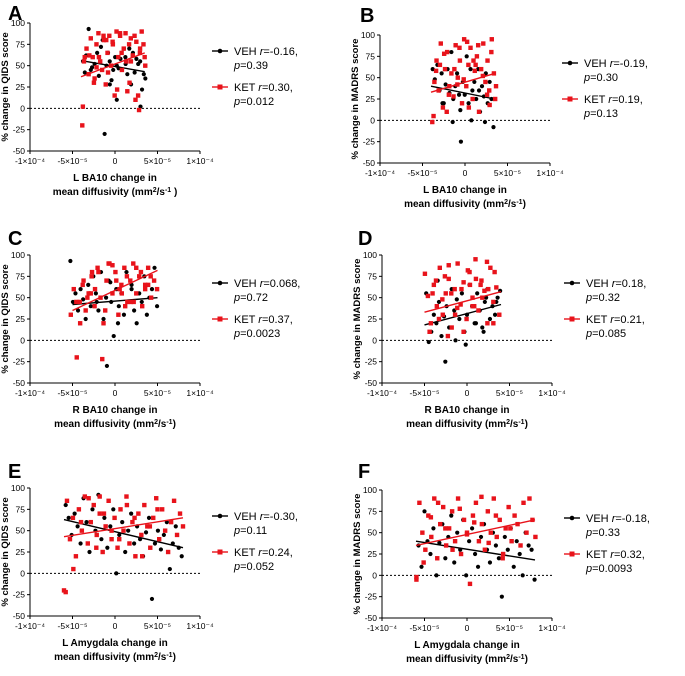 Image resolution: width=685 pixels, height=676 pixels. Describe the element at coordinates (250, 66) in the screenshot. I see `legend-veh-p: p=0.39` at that location.